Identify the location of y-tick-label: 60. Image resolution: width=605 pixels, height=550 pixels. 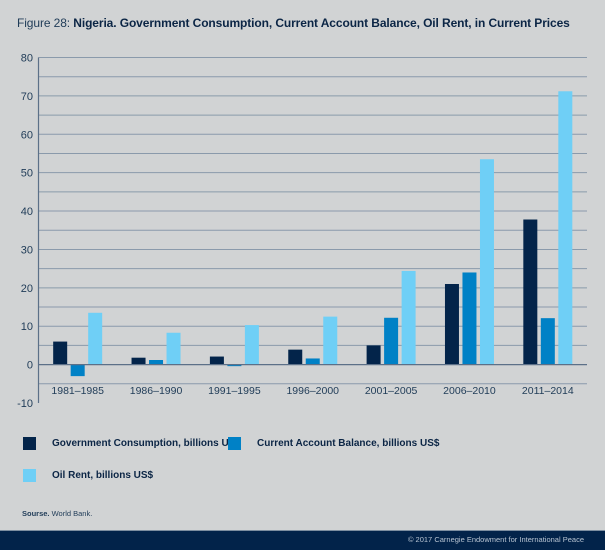
(27, 135).